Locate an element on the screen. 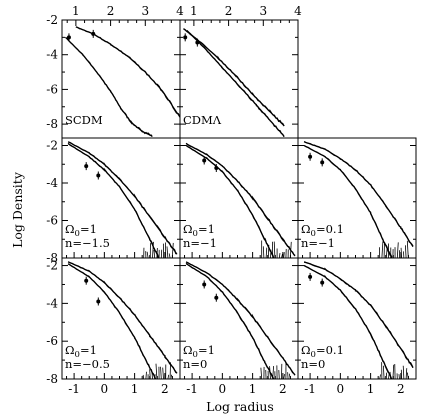 The image size is (441, 417). panel-5: Ω0=0.1n=−1 is located at coordinates (357, 198).